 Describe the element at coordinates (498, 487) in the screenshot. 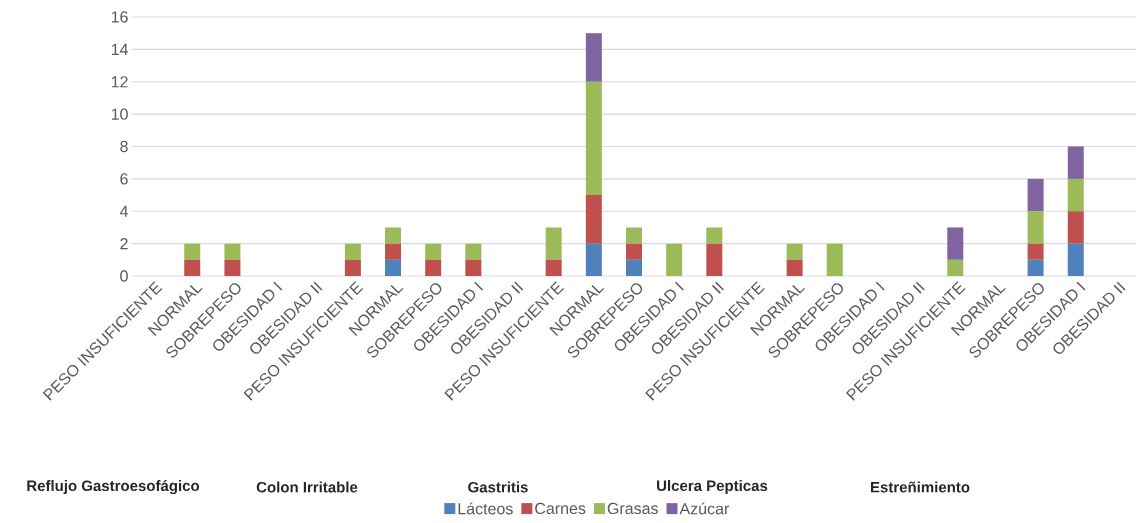

I see `text: Gastritis` at that location.